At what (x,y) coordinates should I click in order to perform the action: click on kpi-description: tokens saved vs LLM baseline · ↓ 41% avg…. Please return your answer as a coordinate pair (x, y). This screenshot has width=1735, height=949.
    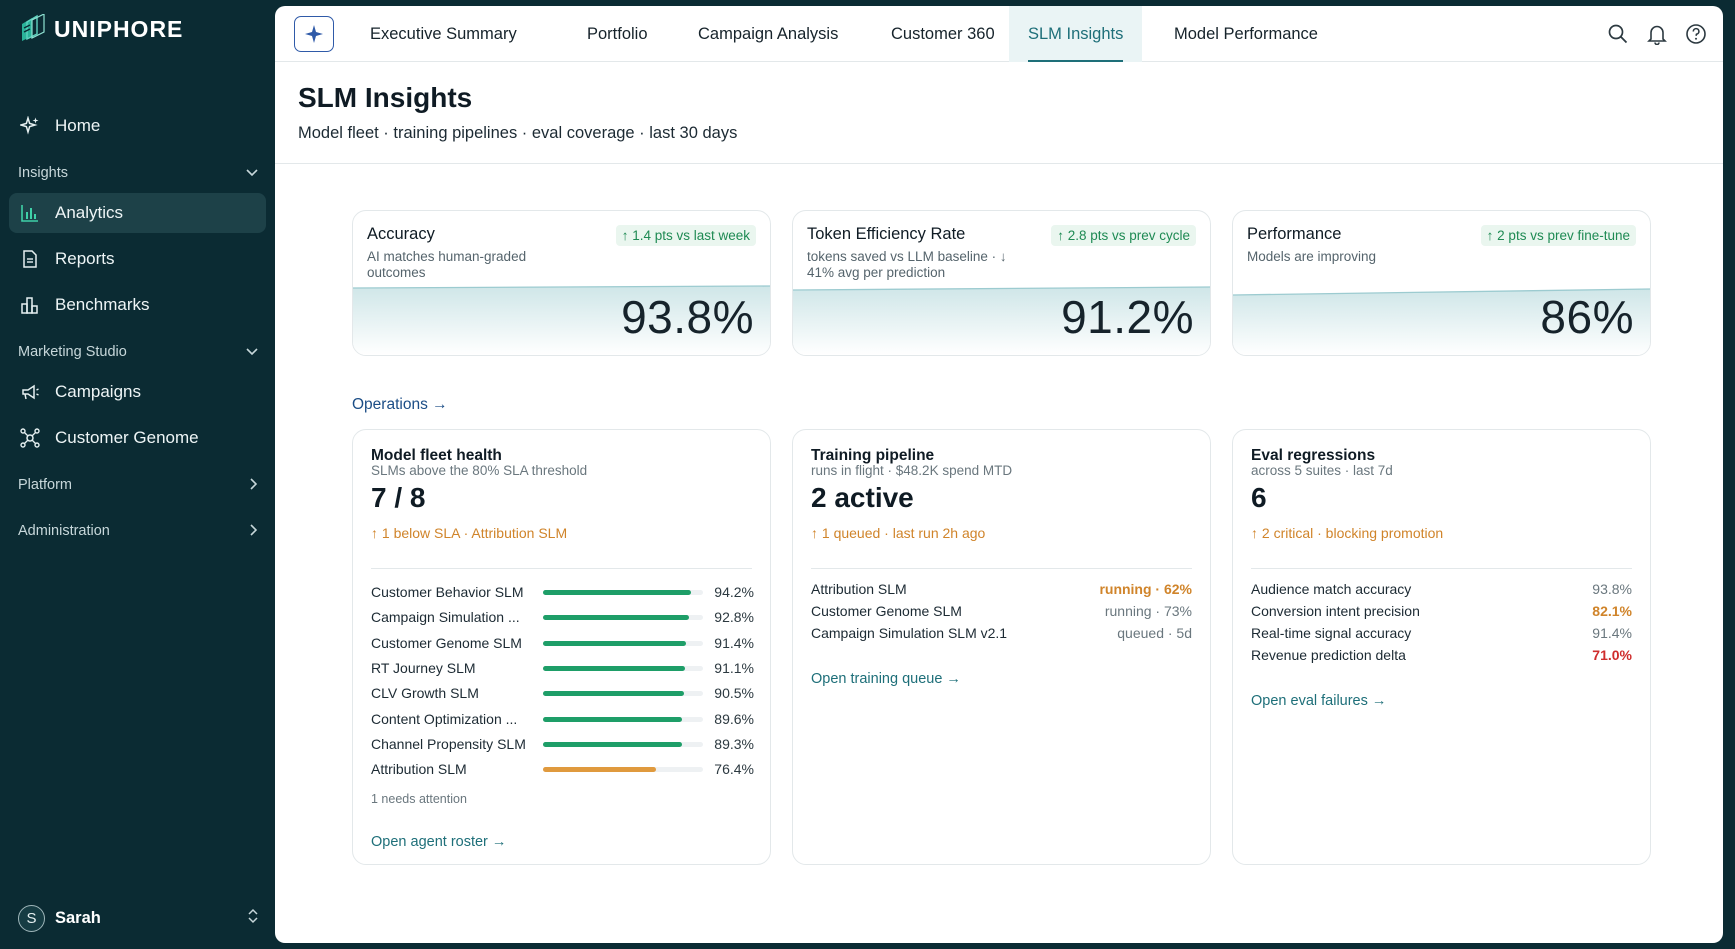
    Looking at the image, I should click on (907, 264).